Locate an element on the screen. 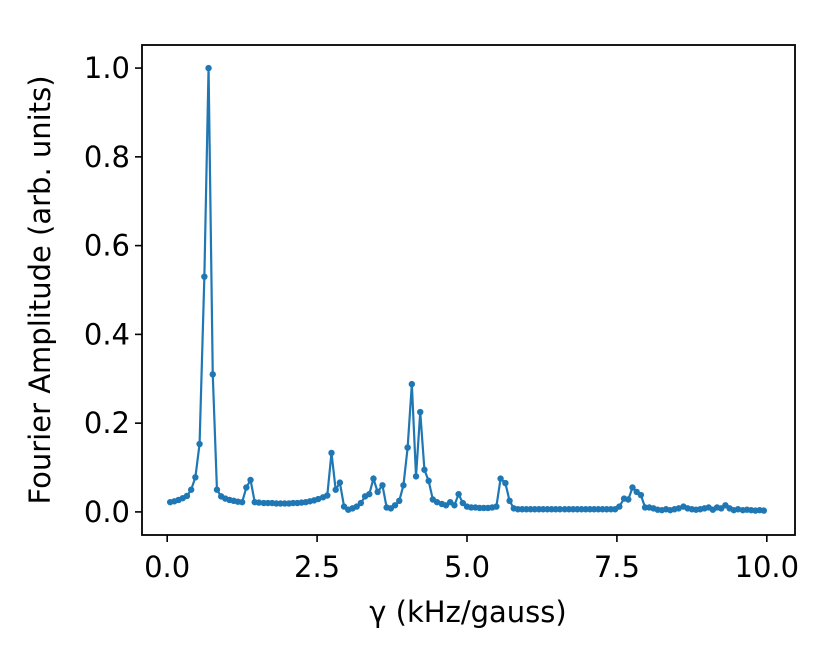 The width and height of the screenshot is (831, 660). y-tick-label: 0.0 is located at coordinates (107, 512).